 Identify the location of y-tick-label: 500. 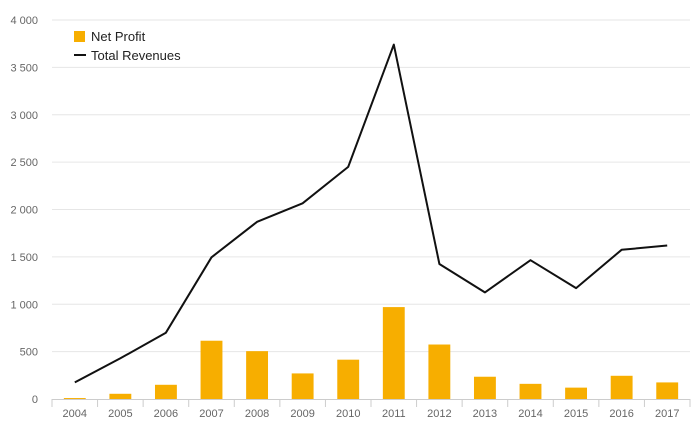
(29, 353).